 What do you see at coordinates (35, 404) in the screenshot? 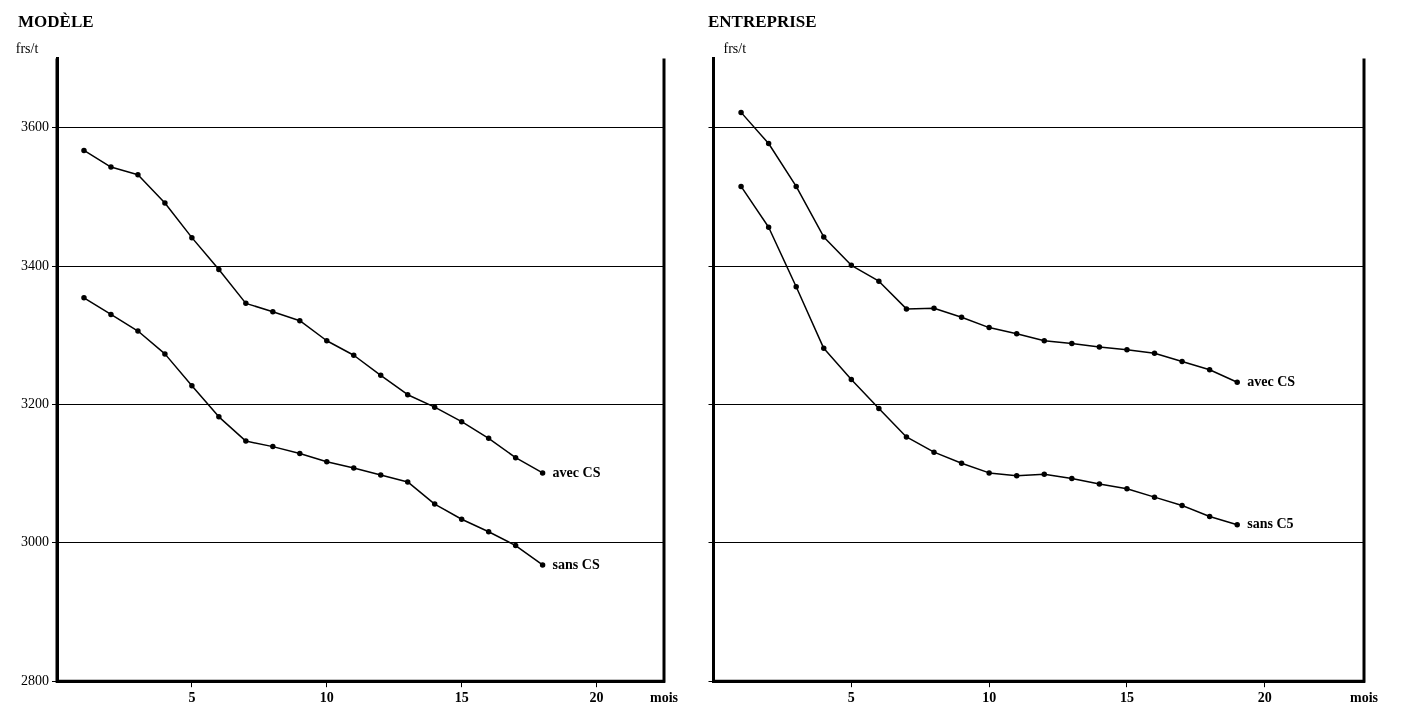
I see `y-tick-label: 3200` at bounding box center [35, 404].